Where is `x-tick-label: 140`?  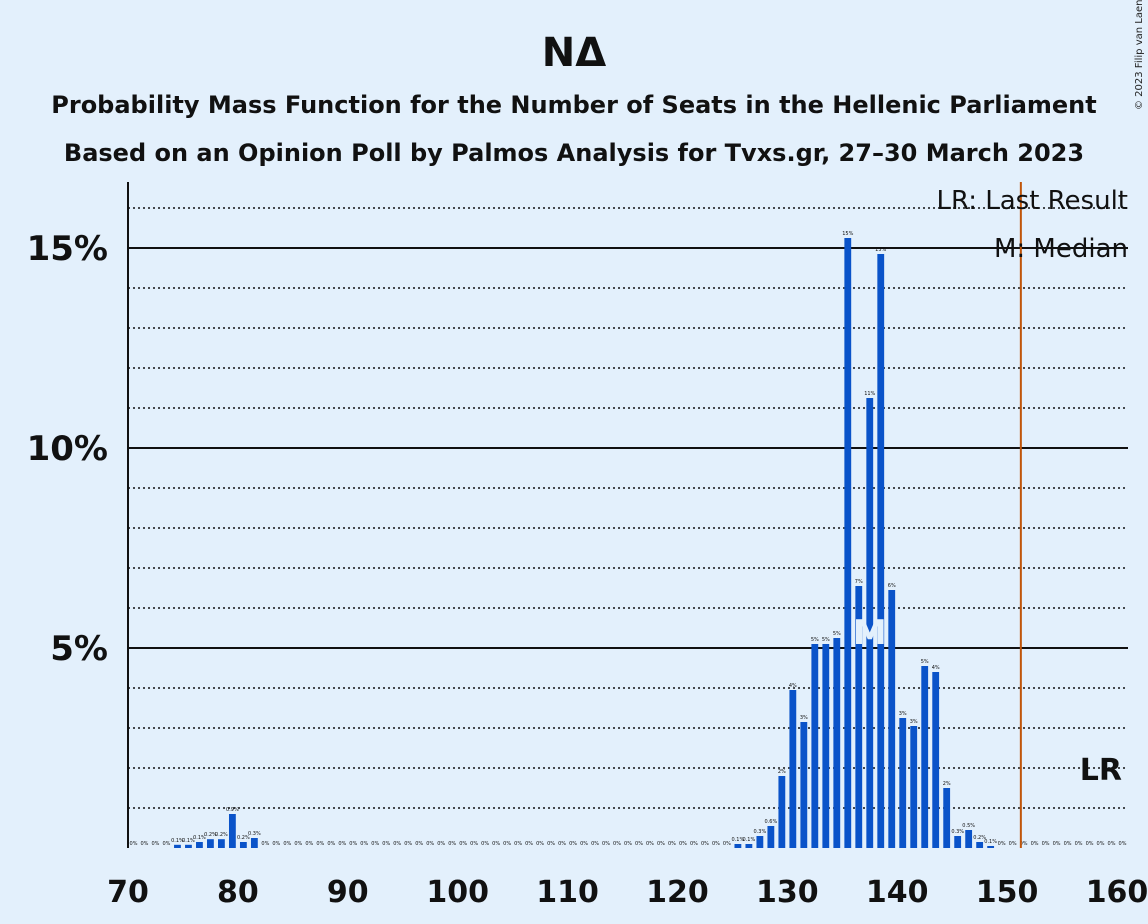 x-tick-label: 140 is located at coordinates (897, 892).